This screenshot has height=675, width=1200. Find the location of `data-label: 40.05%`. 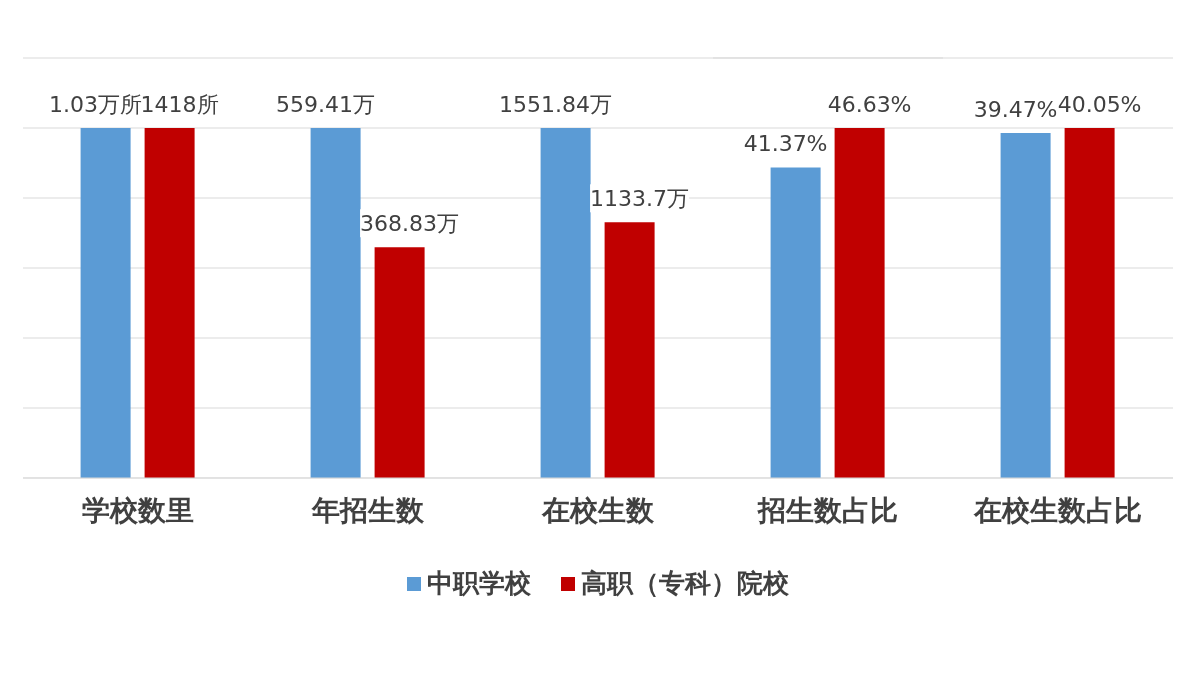

data-label: 40.05% is located at coordinates (1099, 104).